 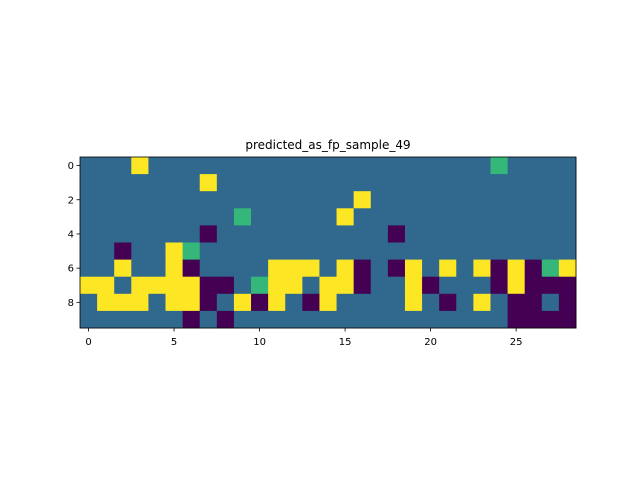 I want to click on y-axis: 0 2 4 6 8, so click(x=74, y=235).